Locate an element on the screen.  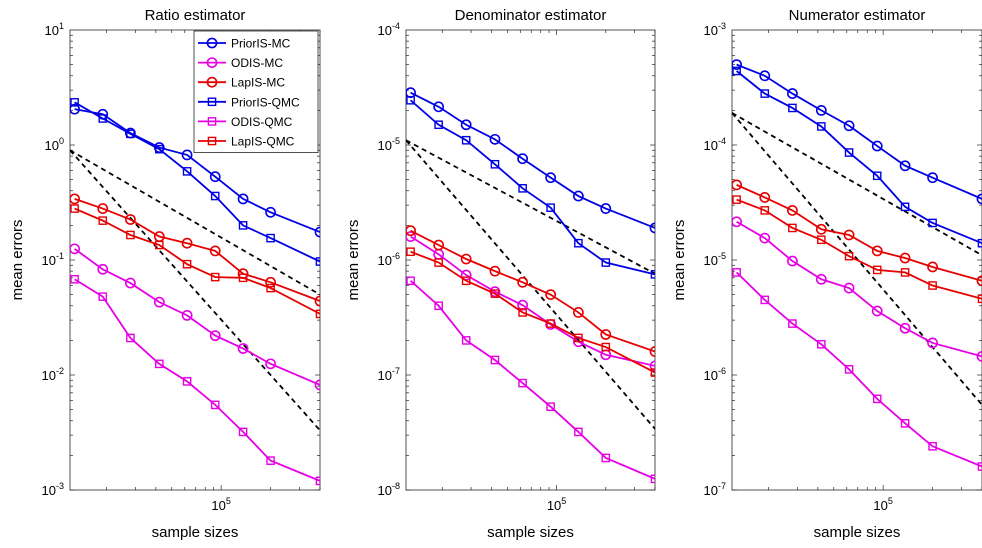
legend-item: PriorIS-QMC is located at coordinates (249, 102).